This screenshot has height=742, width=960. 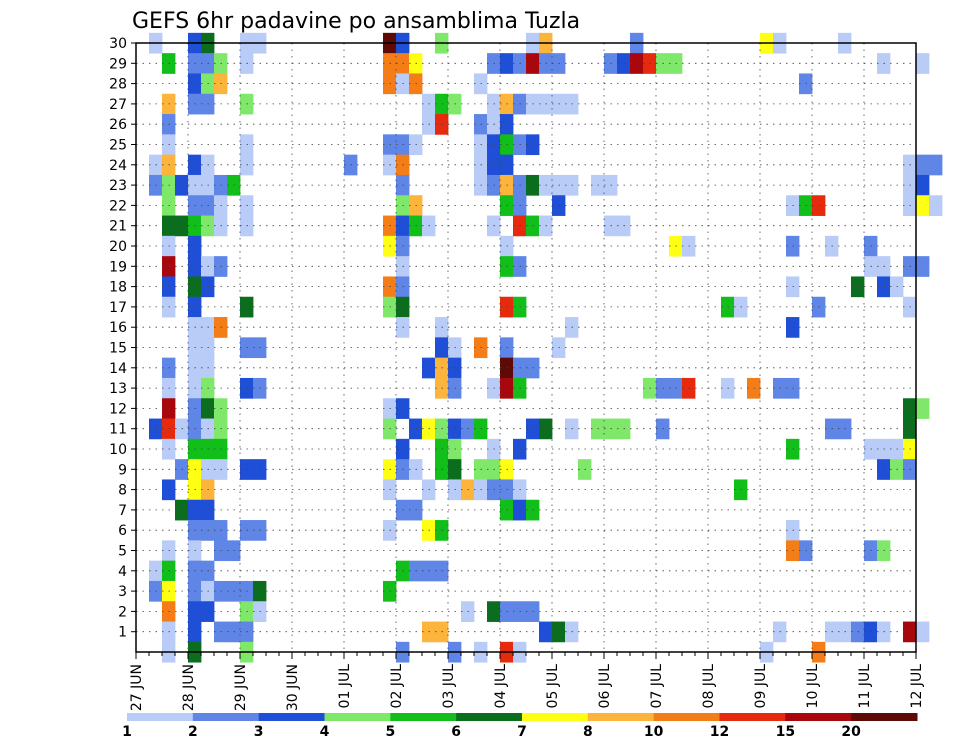 What do you see at coordinates (118, 44) in the screenshot?
I see `y-tick-label: 30` at bounding box center [118, 44].